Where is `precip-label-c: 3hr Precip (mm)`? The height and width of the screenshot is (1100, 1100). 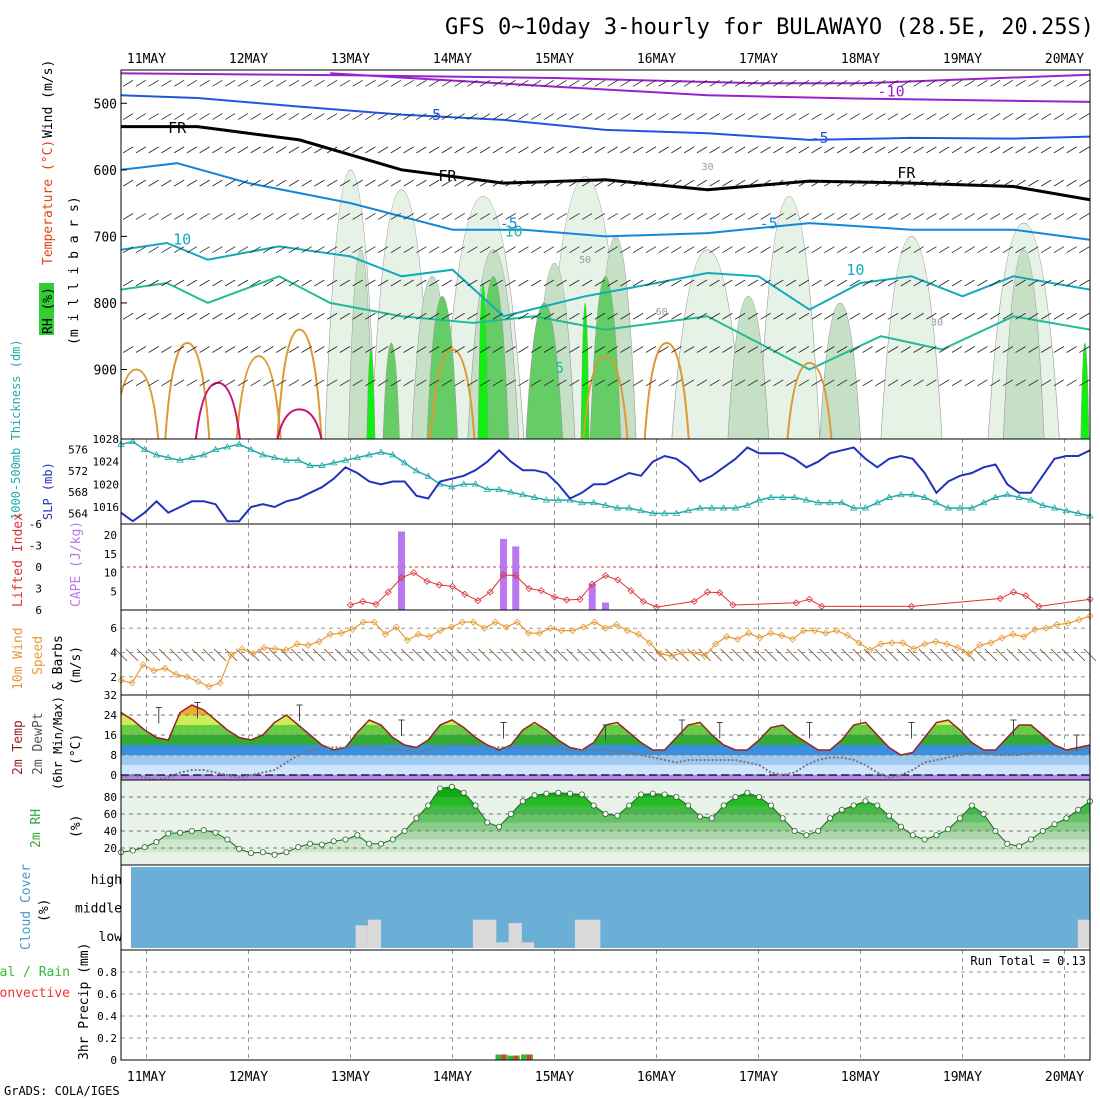 precip-label-c: 3hr Precip (mm) is located at coordinates (84, 1001).